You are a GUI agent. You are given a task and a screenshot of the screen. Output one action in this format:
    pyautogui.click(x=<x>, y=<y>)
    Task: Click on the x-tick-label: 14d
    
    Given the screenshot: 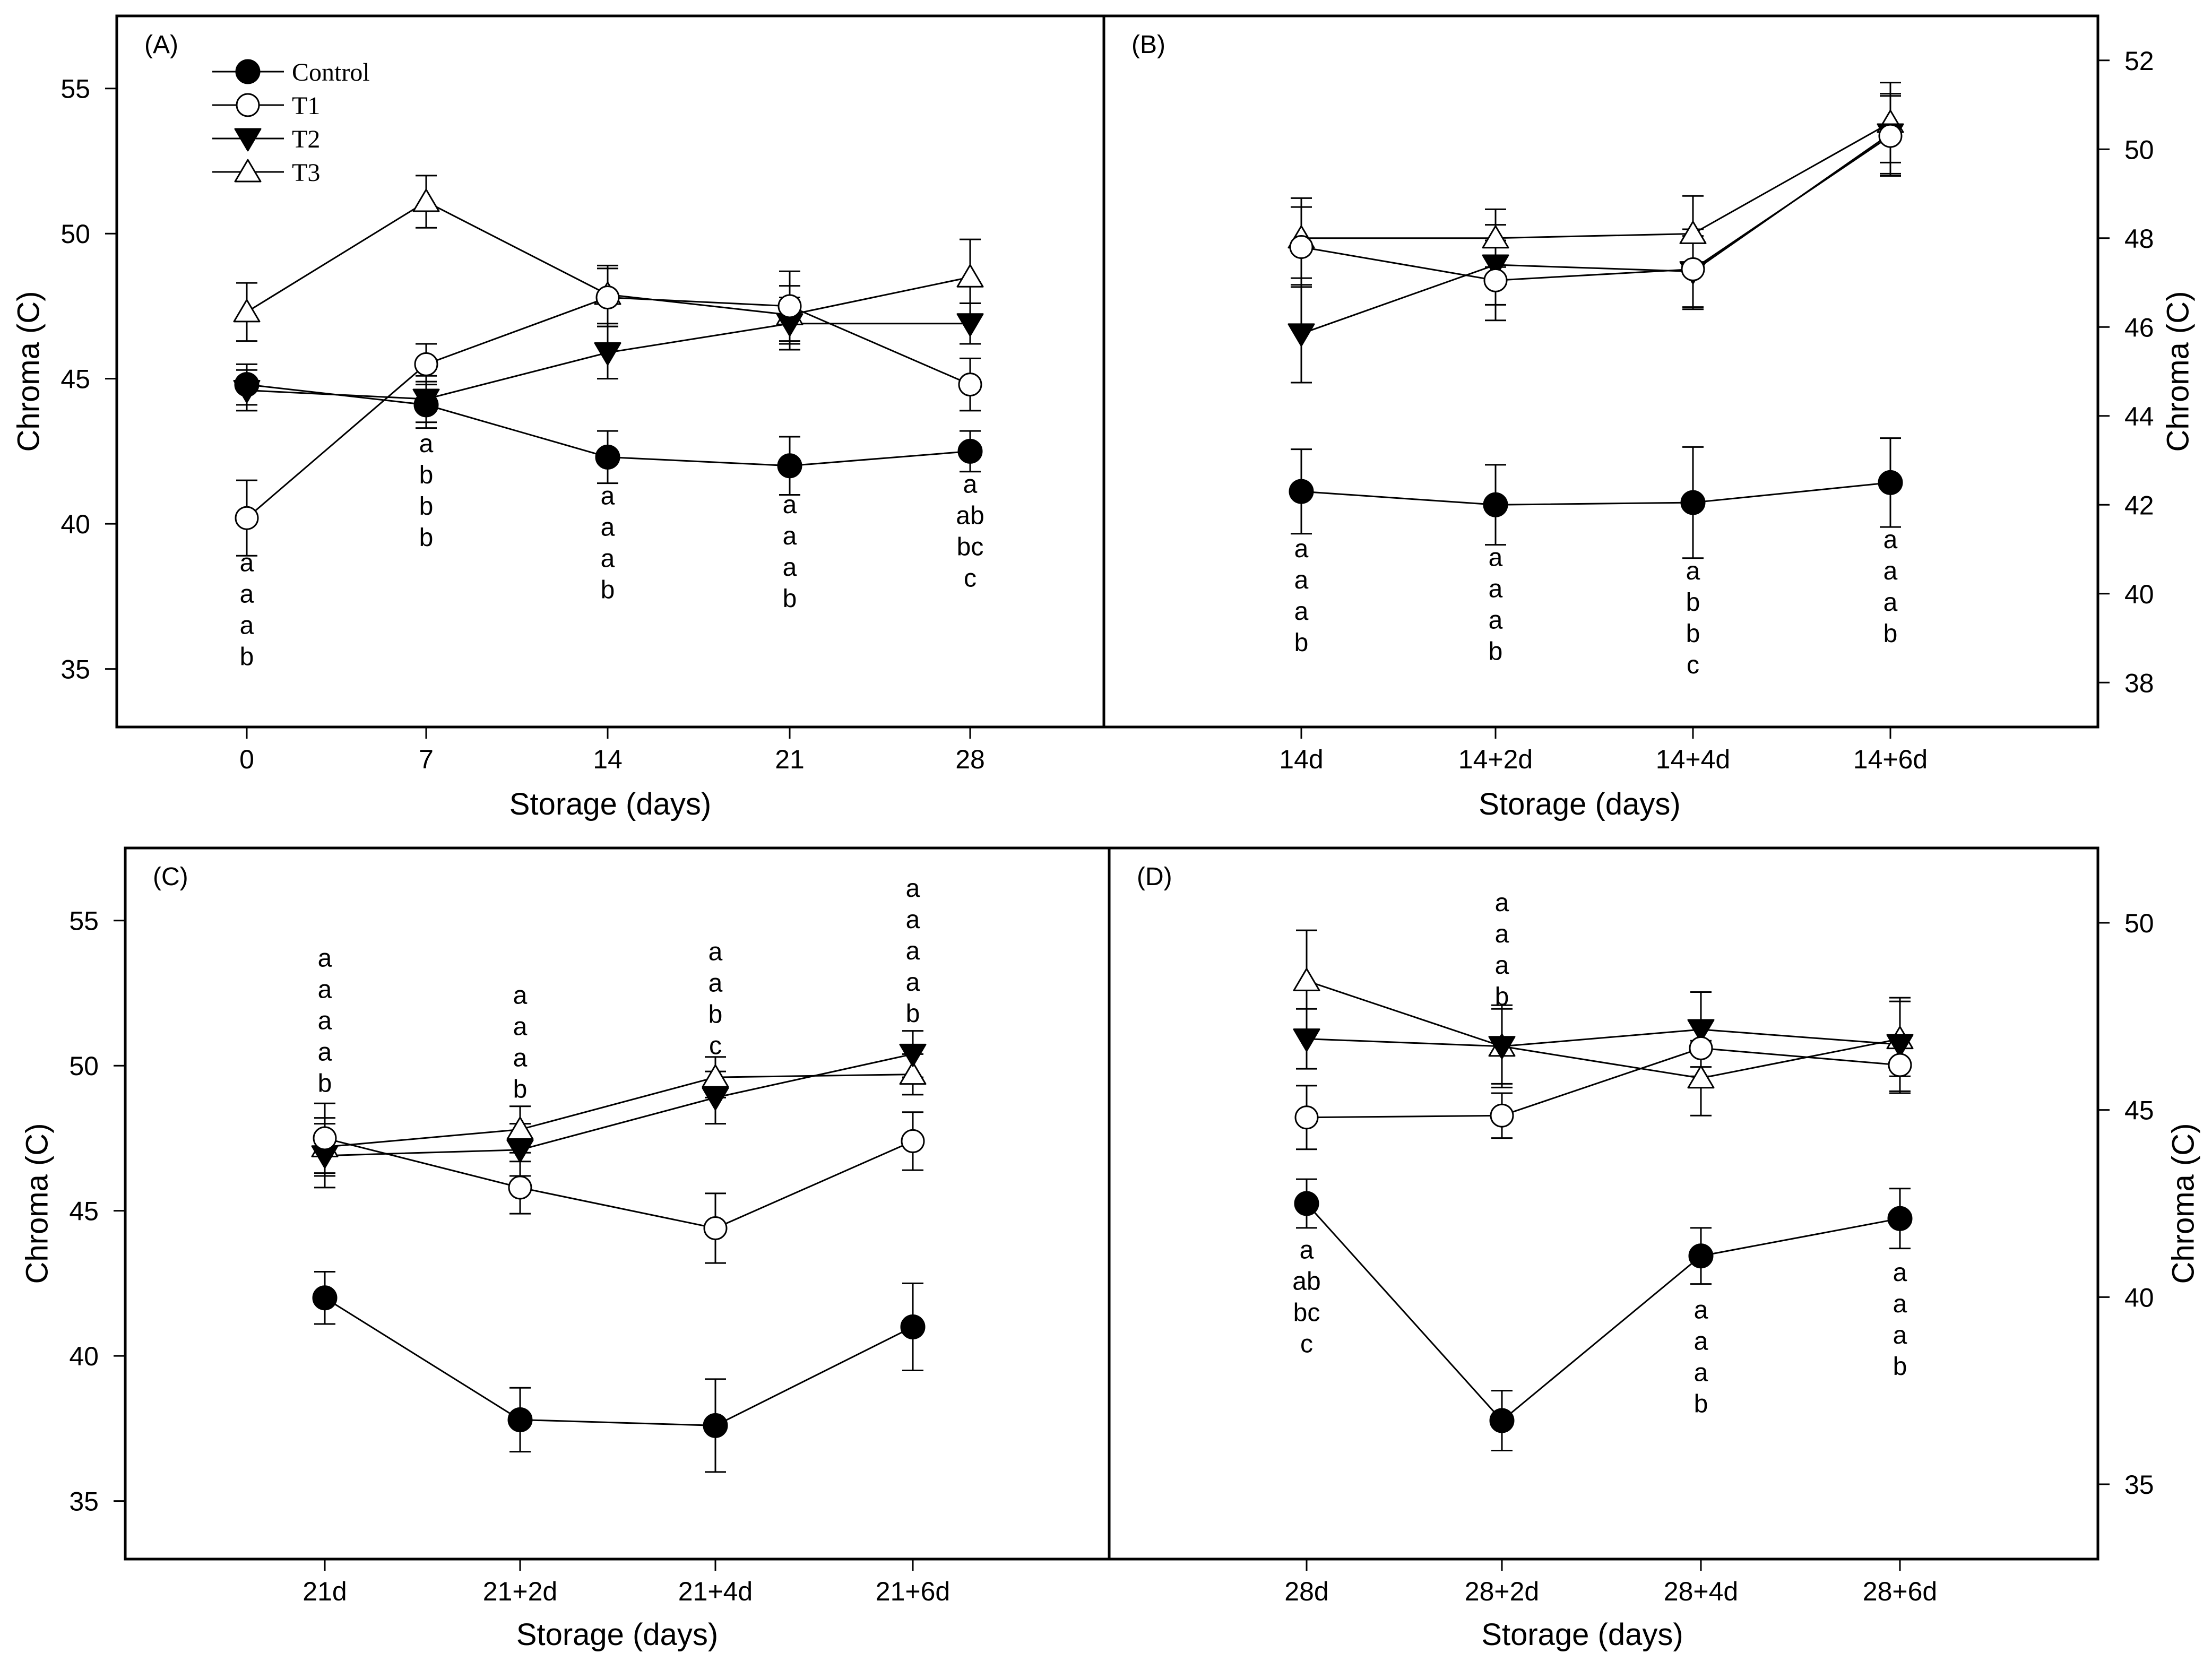 What is the action you would take?
    pyautogui.click(x=1301, y=759)
    